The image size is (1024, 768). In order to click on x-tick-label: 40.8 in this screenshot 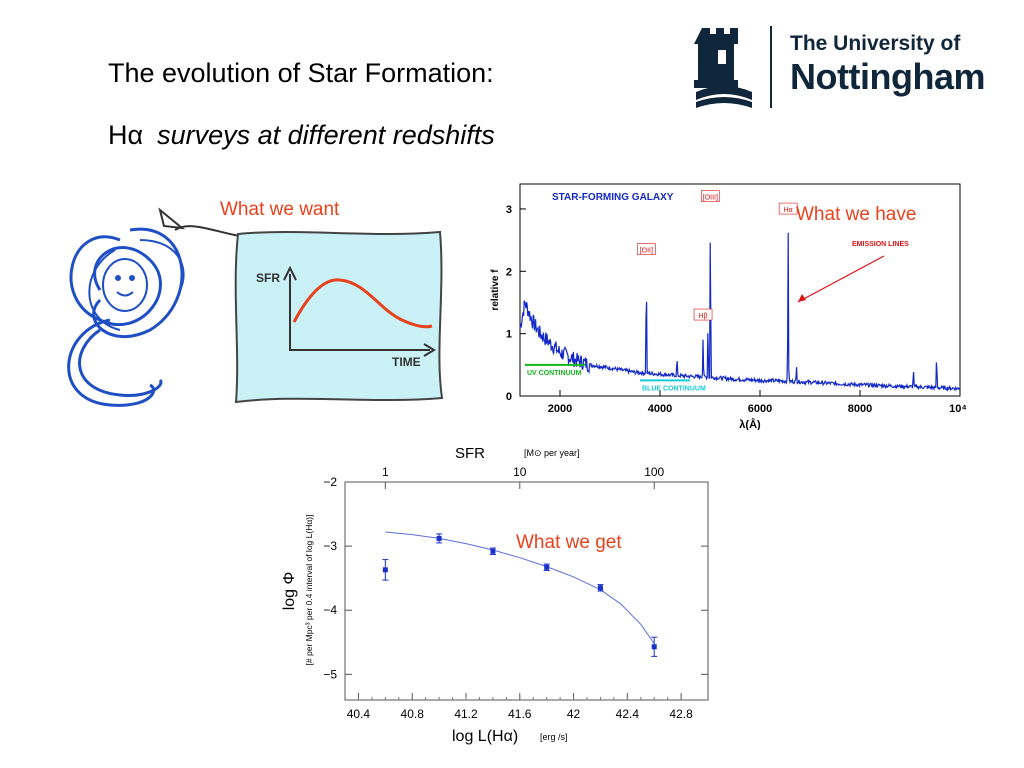, I will do `click(413, 714)`.